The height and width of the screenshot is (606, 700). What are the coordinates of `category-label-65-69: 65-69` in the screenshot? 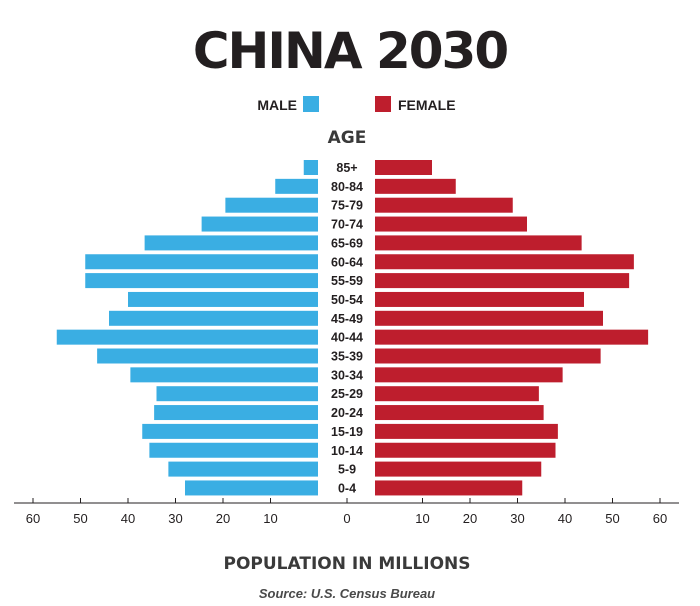 It's located at (347, 243).